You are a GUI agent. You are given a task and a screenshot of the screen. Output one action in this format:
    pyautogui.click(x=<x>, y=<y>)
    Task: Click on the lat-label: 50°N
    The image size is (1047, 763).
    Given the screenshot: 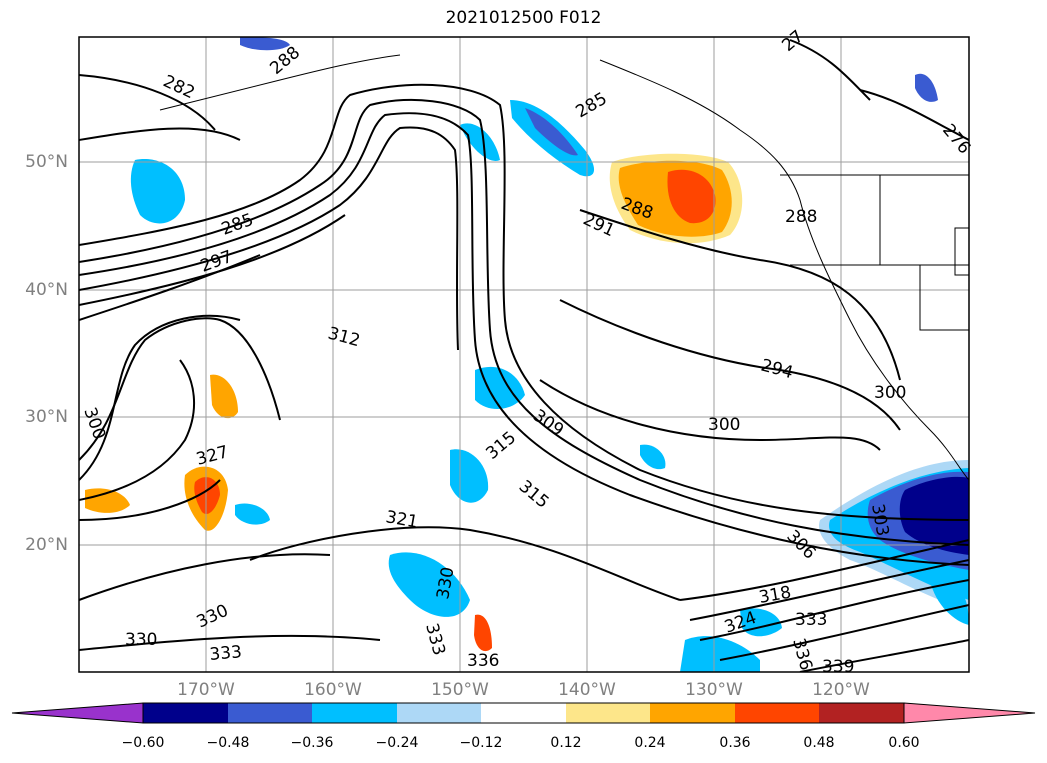 What is the action you would take?
    pyautogui.click(x=46, y=162)
    